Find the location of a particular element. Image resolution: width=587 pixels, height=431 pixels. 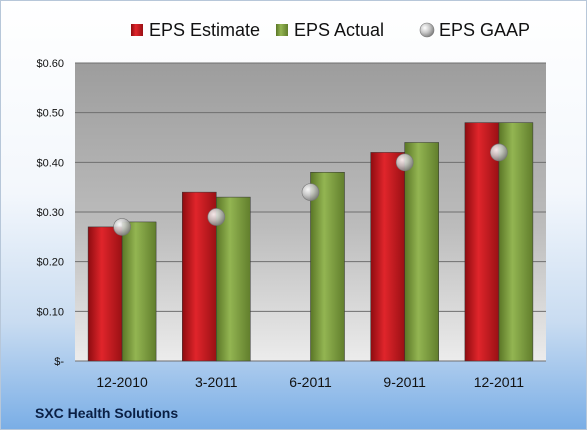

gaap-markers is located at coordinates (310, 189).